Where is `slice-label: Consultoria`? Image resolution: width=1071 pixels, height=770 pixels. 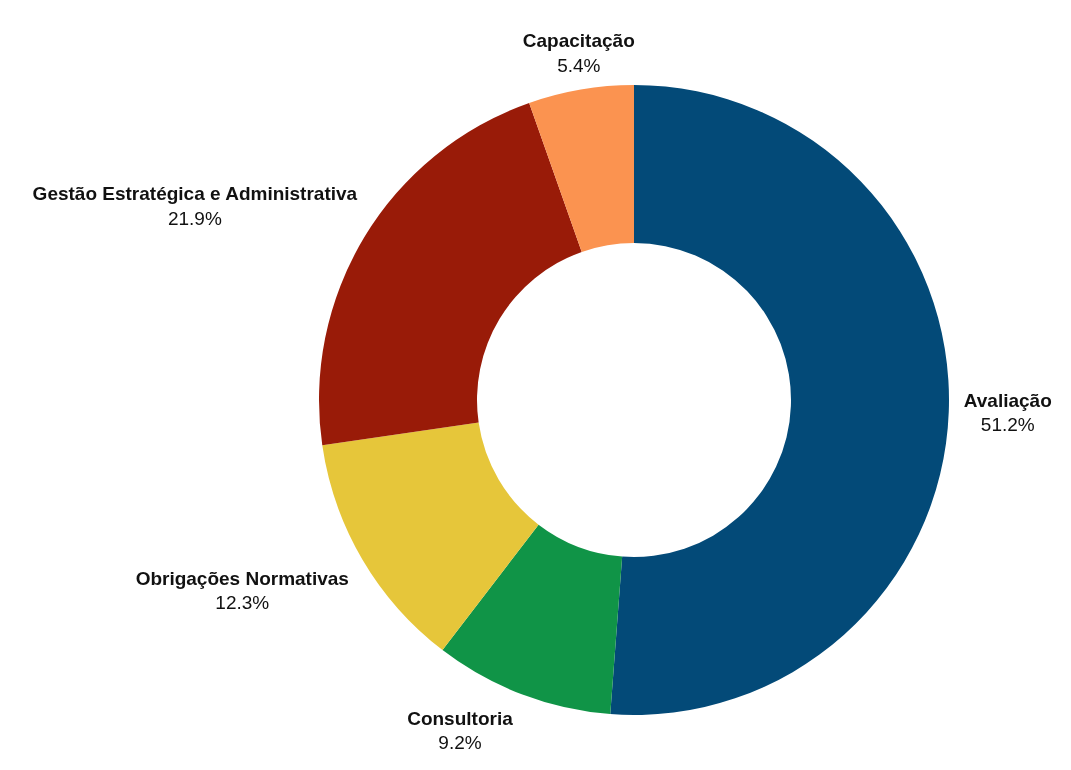
slice-label: Consultoria is located at coordinates (460, 718).